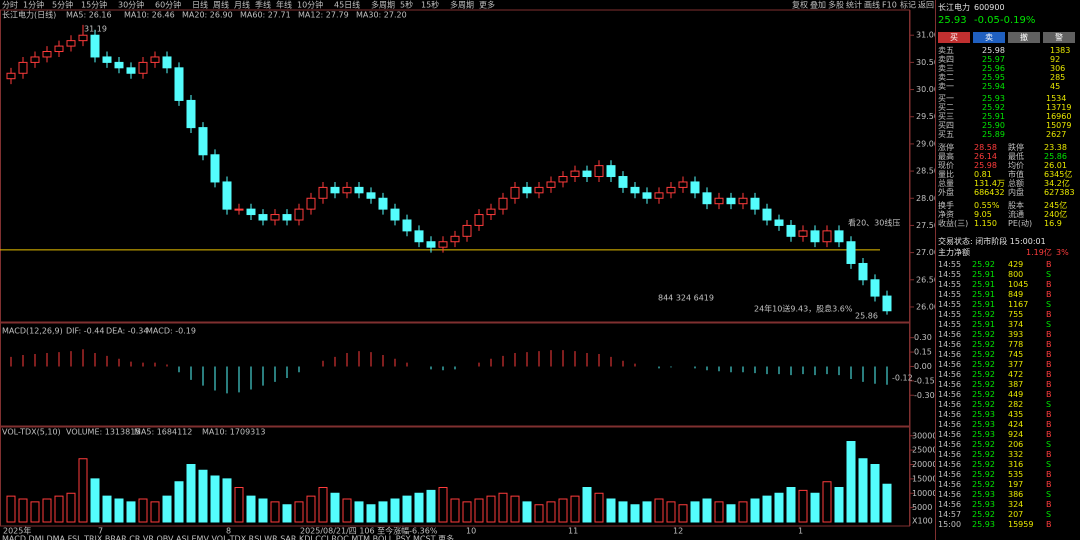  Describe the element at coordinates (200, 5) in the screenshot. I see `toolbar-tab: 日线` at that location.